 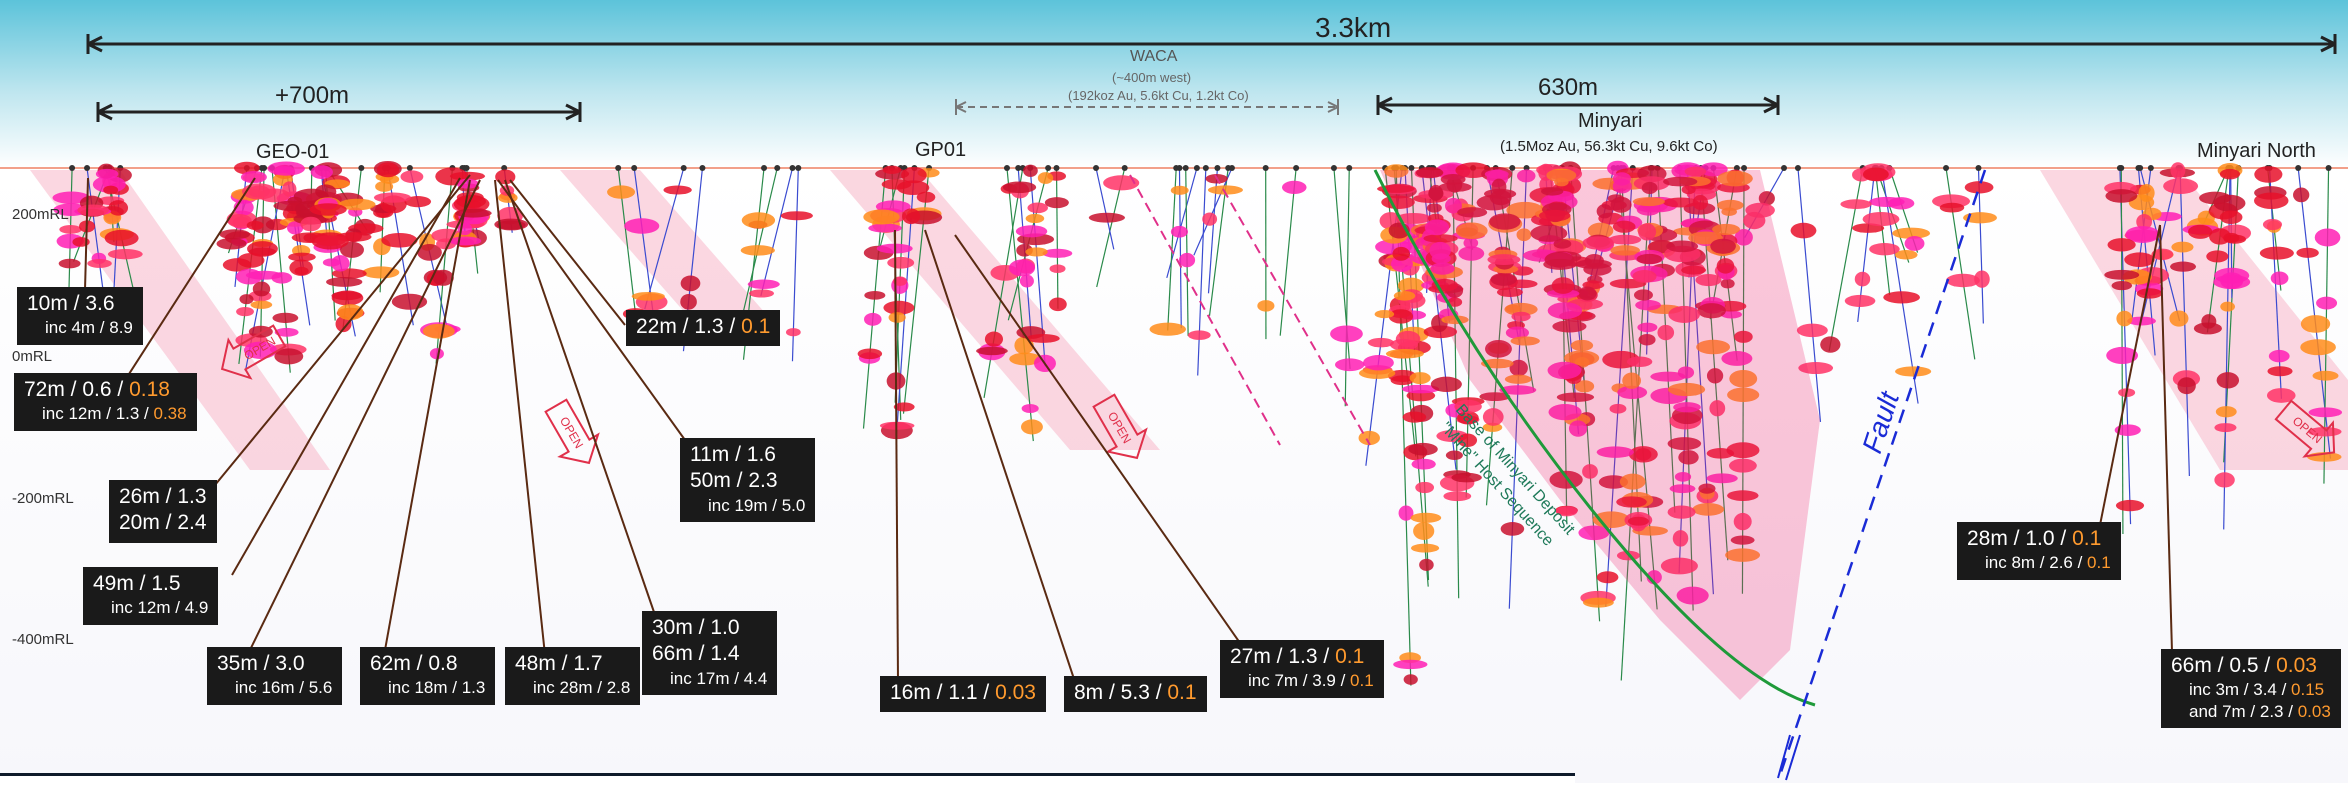 What do you see at coordinates (32, 356) in the screenshot?
I see `rl-label-0: 0mRL` at bounding box center [32, 356].